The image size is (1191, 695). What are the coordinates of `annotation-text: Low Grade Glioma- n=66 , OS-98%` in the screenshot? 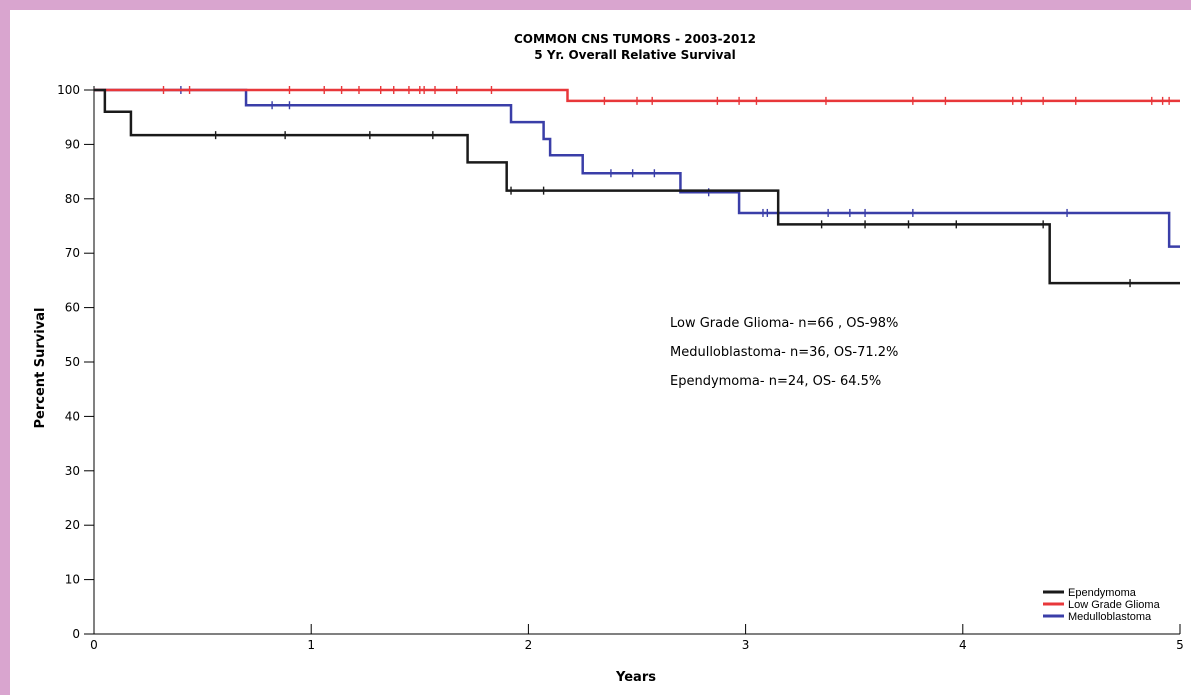 It's located at (784, 323).